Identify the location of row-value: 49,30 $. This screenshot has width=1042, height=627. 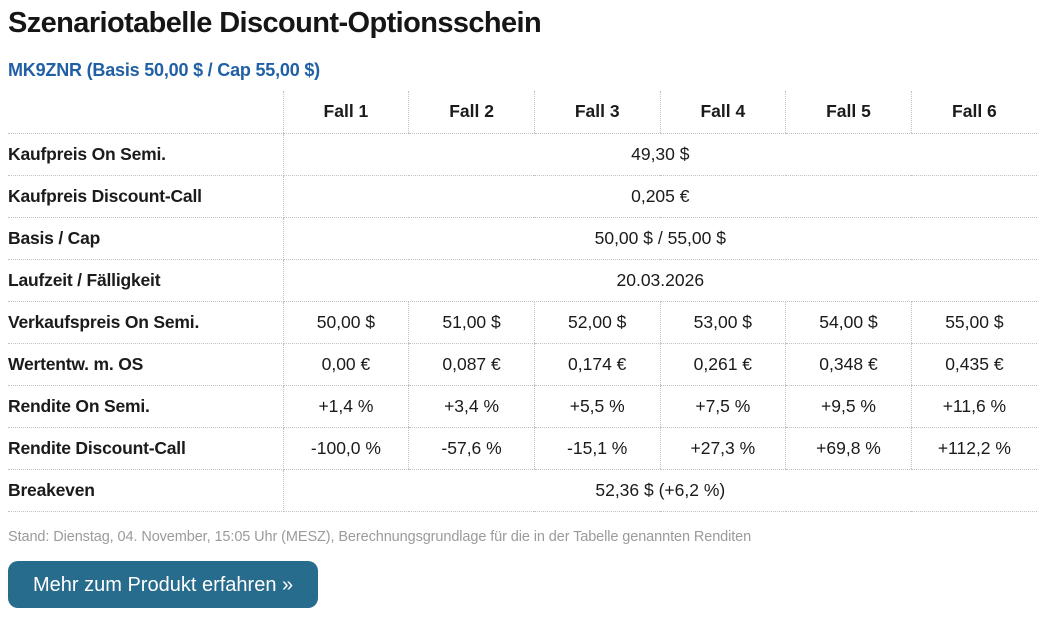
(660, 154).